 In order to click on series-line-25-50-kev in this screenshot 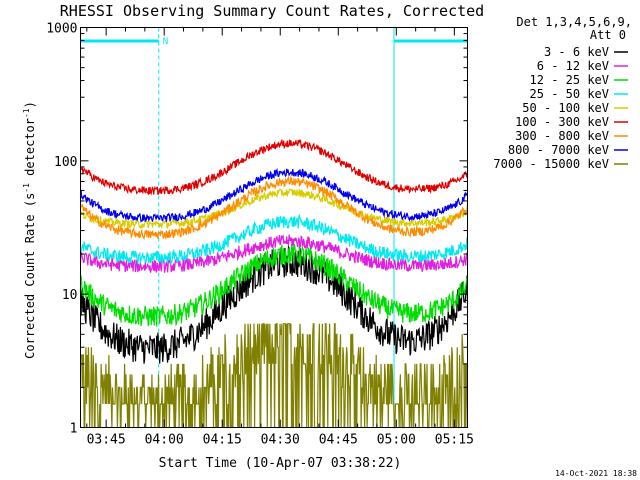, I will do `click(274, 239)`.